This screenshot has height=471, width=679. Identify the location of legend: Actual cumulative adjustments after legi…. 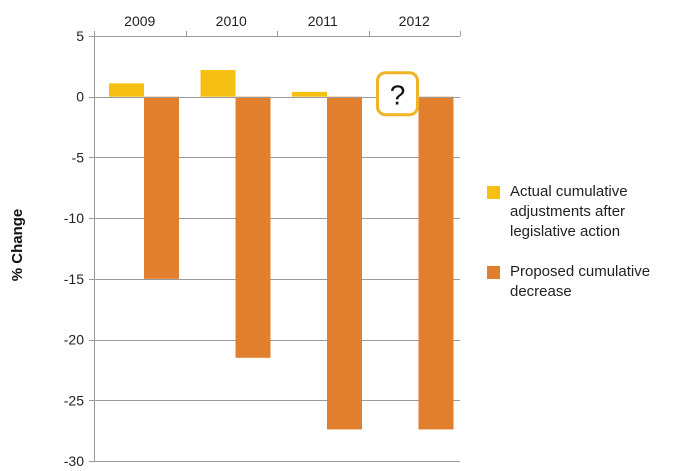
(582, 252).